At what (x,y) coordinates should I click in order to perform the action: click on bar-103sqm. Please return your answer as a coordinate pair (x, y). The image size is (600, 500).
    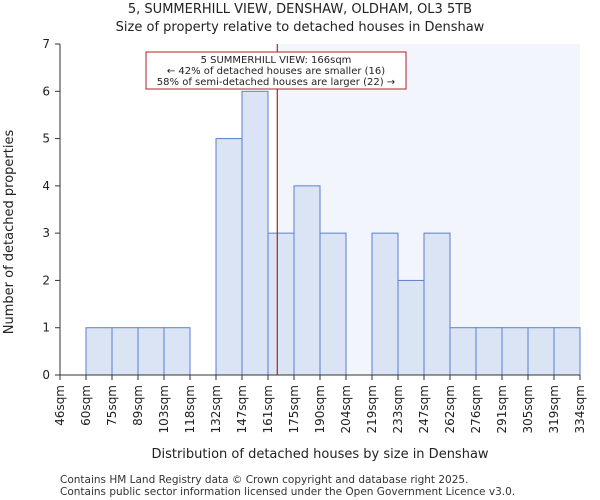
    Looking at the image, I should click on (177, 351).